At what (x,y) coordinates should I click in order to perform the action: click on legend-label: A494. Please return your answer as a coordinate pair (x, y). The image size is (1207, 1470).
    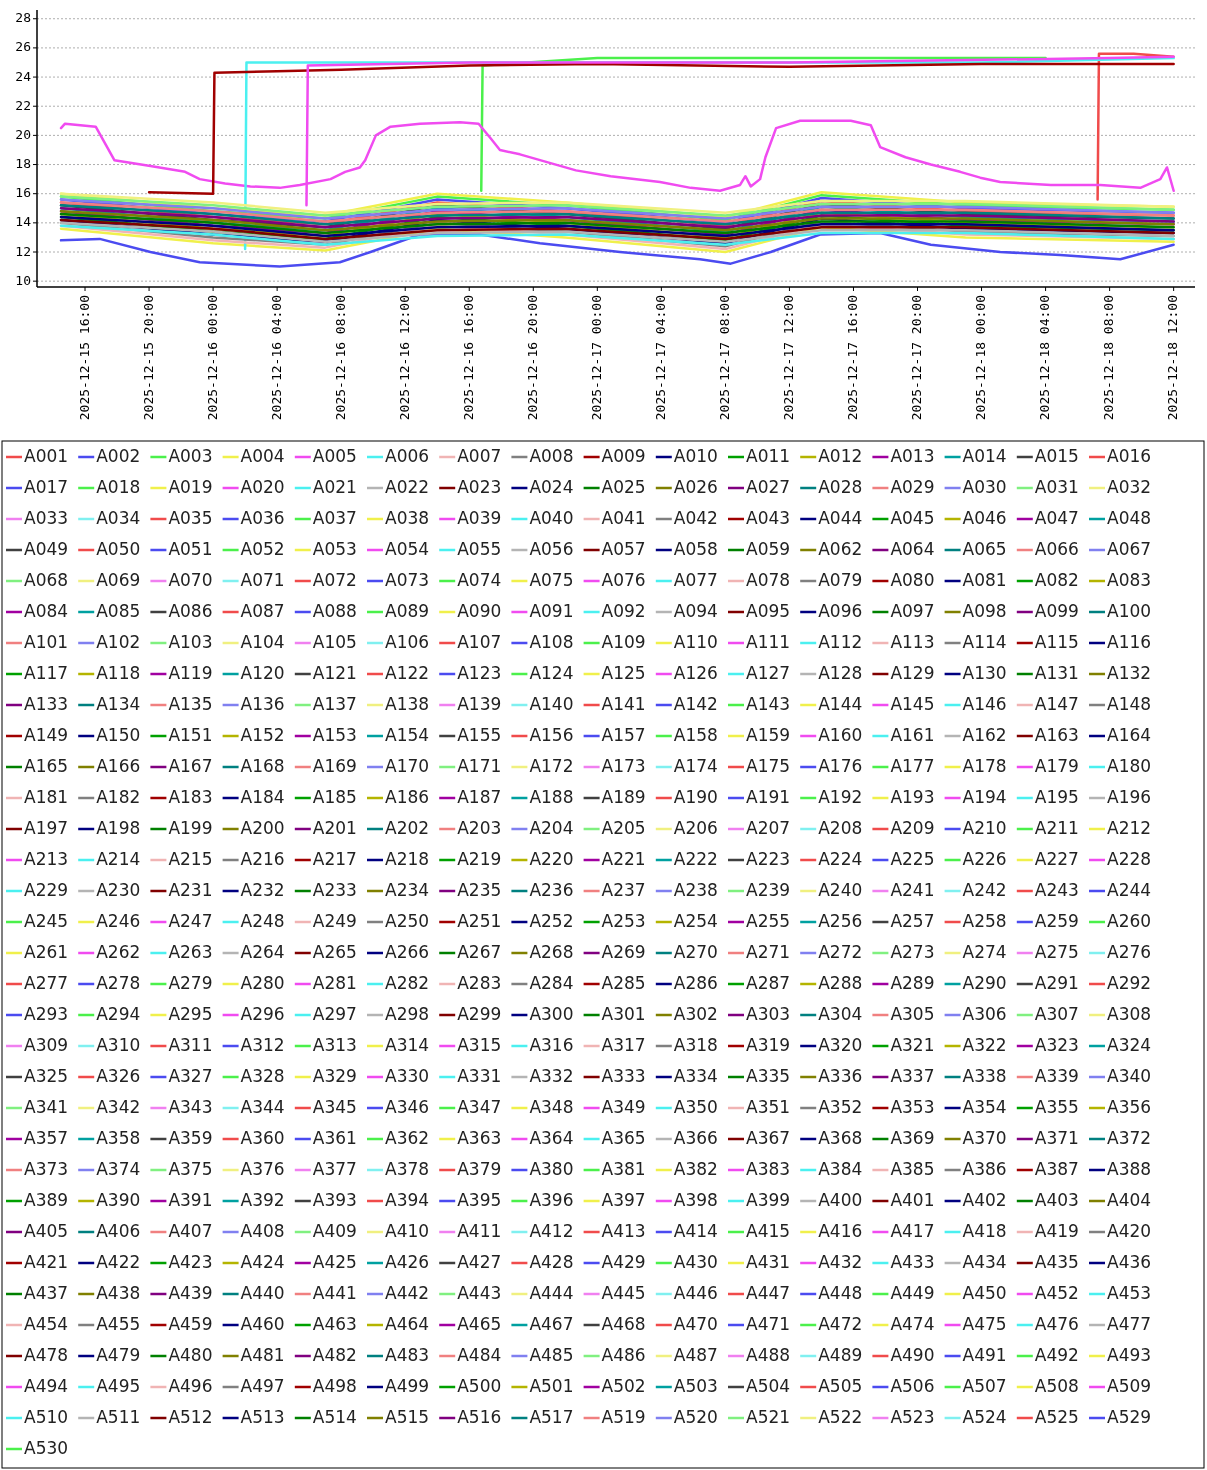
    Looking at the image, I should click on (46, 1386).